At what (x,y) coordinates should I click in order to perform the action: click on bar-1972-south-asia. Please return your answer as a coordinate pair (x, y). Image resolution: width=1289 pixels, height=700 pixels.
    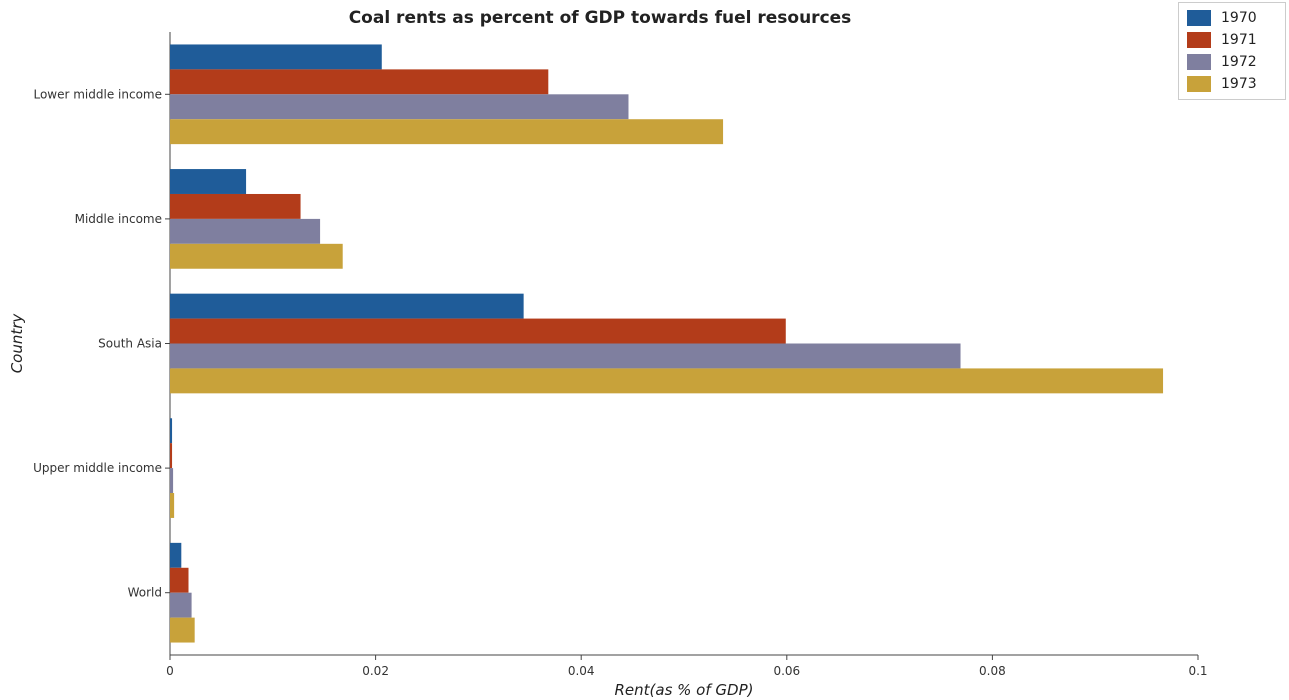
    Looking at the image, I should click on (565, 356).